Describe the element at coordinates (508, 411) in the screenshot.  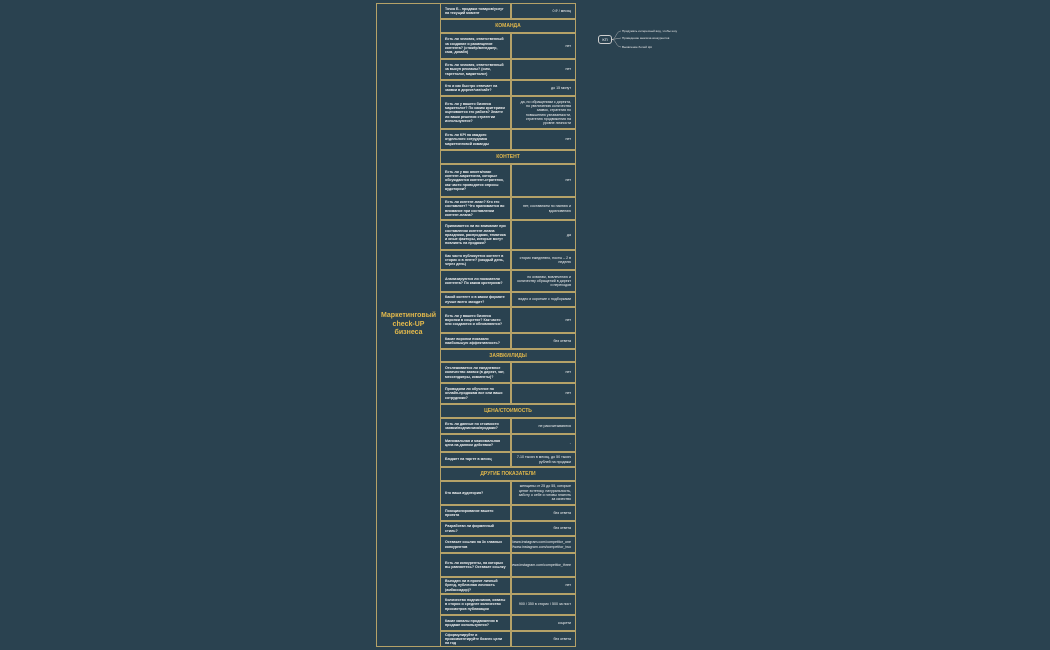
I see `section-title: ЦЕНА/СТОИМОСТЬ` at that location.